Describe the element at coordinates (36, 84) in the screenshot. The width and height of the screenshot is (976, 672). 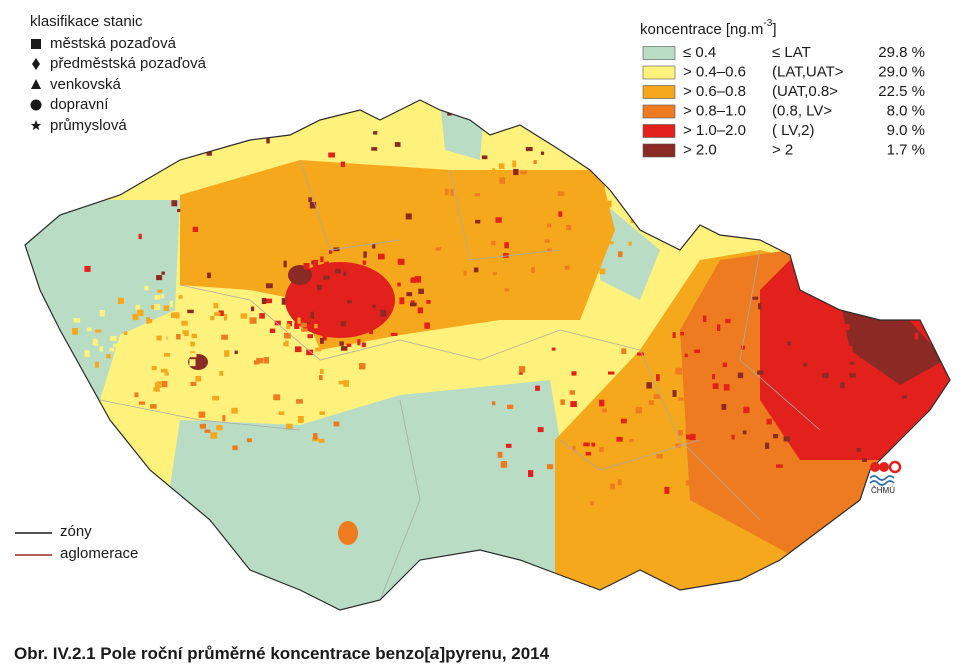
I see `symbol-triangle` at that location.